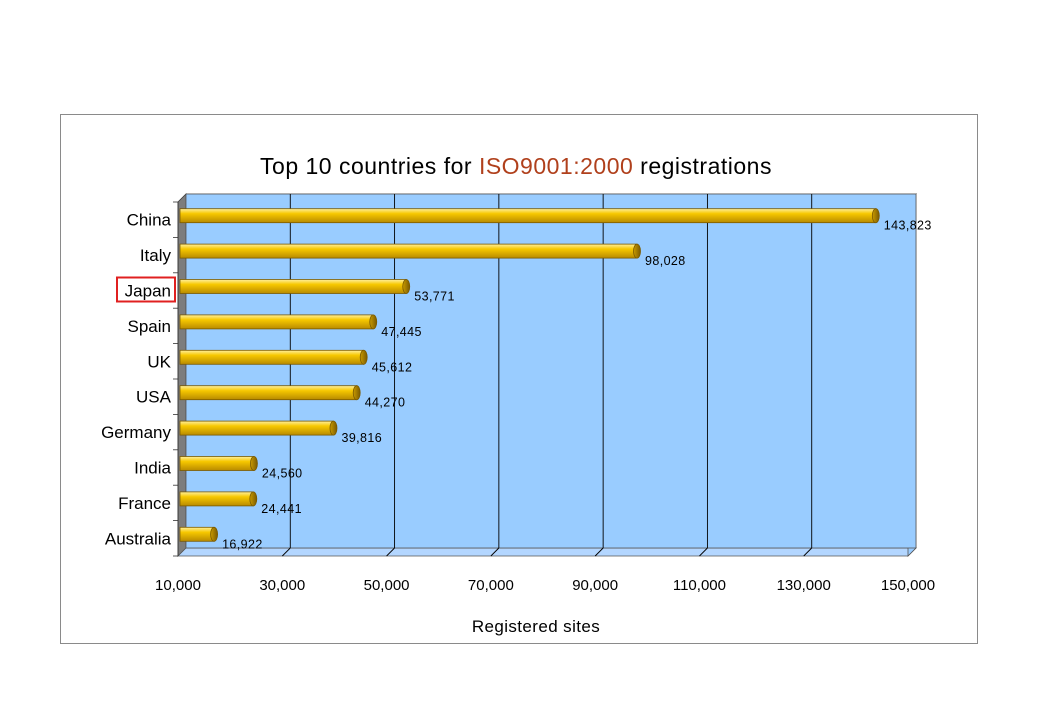 This screenshot has height=720, width=1040. What do you see at coordinates (136, 432) in the screenshot?
I see `category-label: Germany` at bounding box center [136, 432].